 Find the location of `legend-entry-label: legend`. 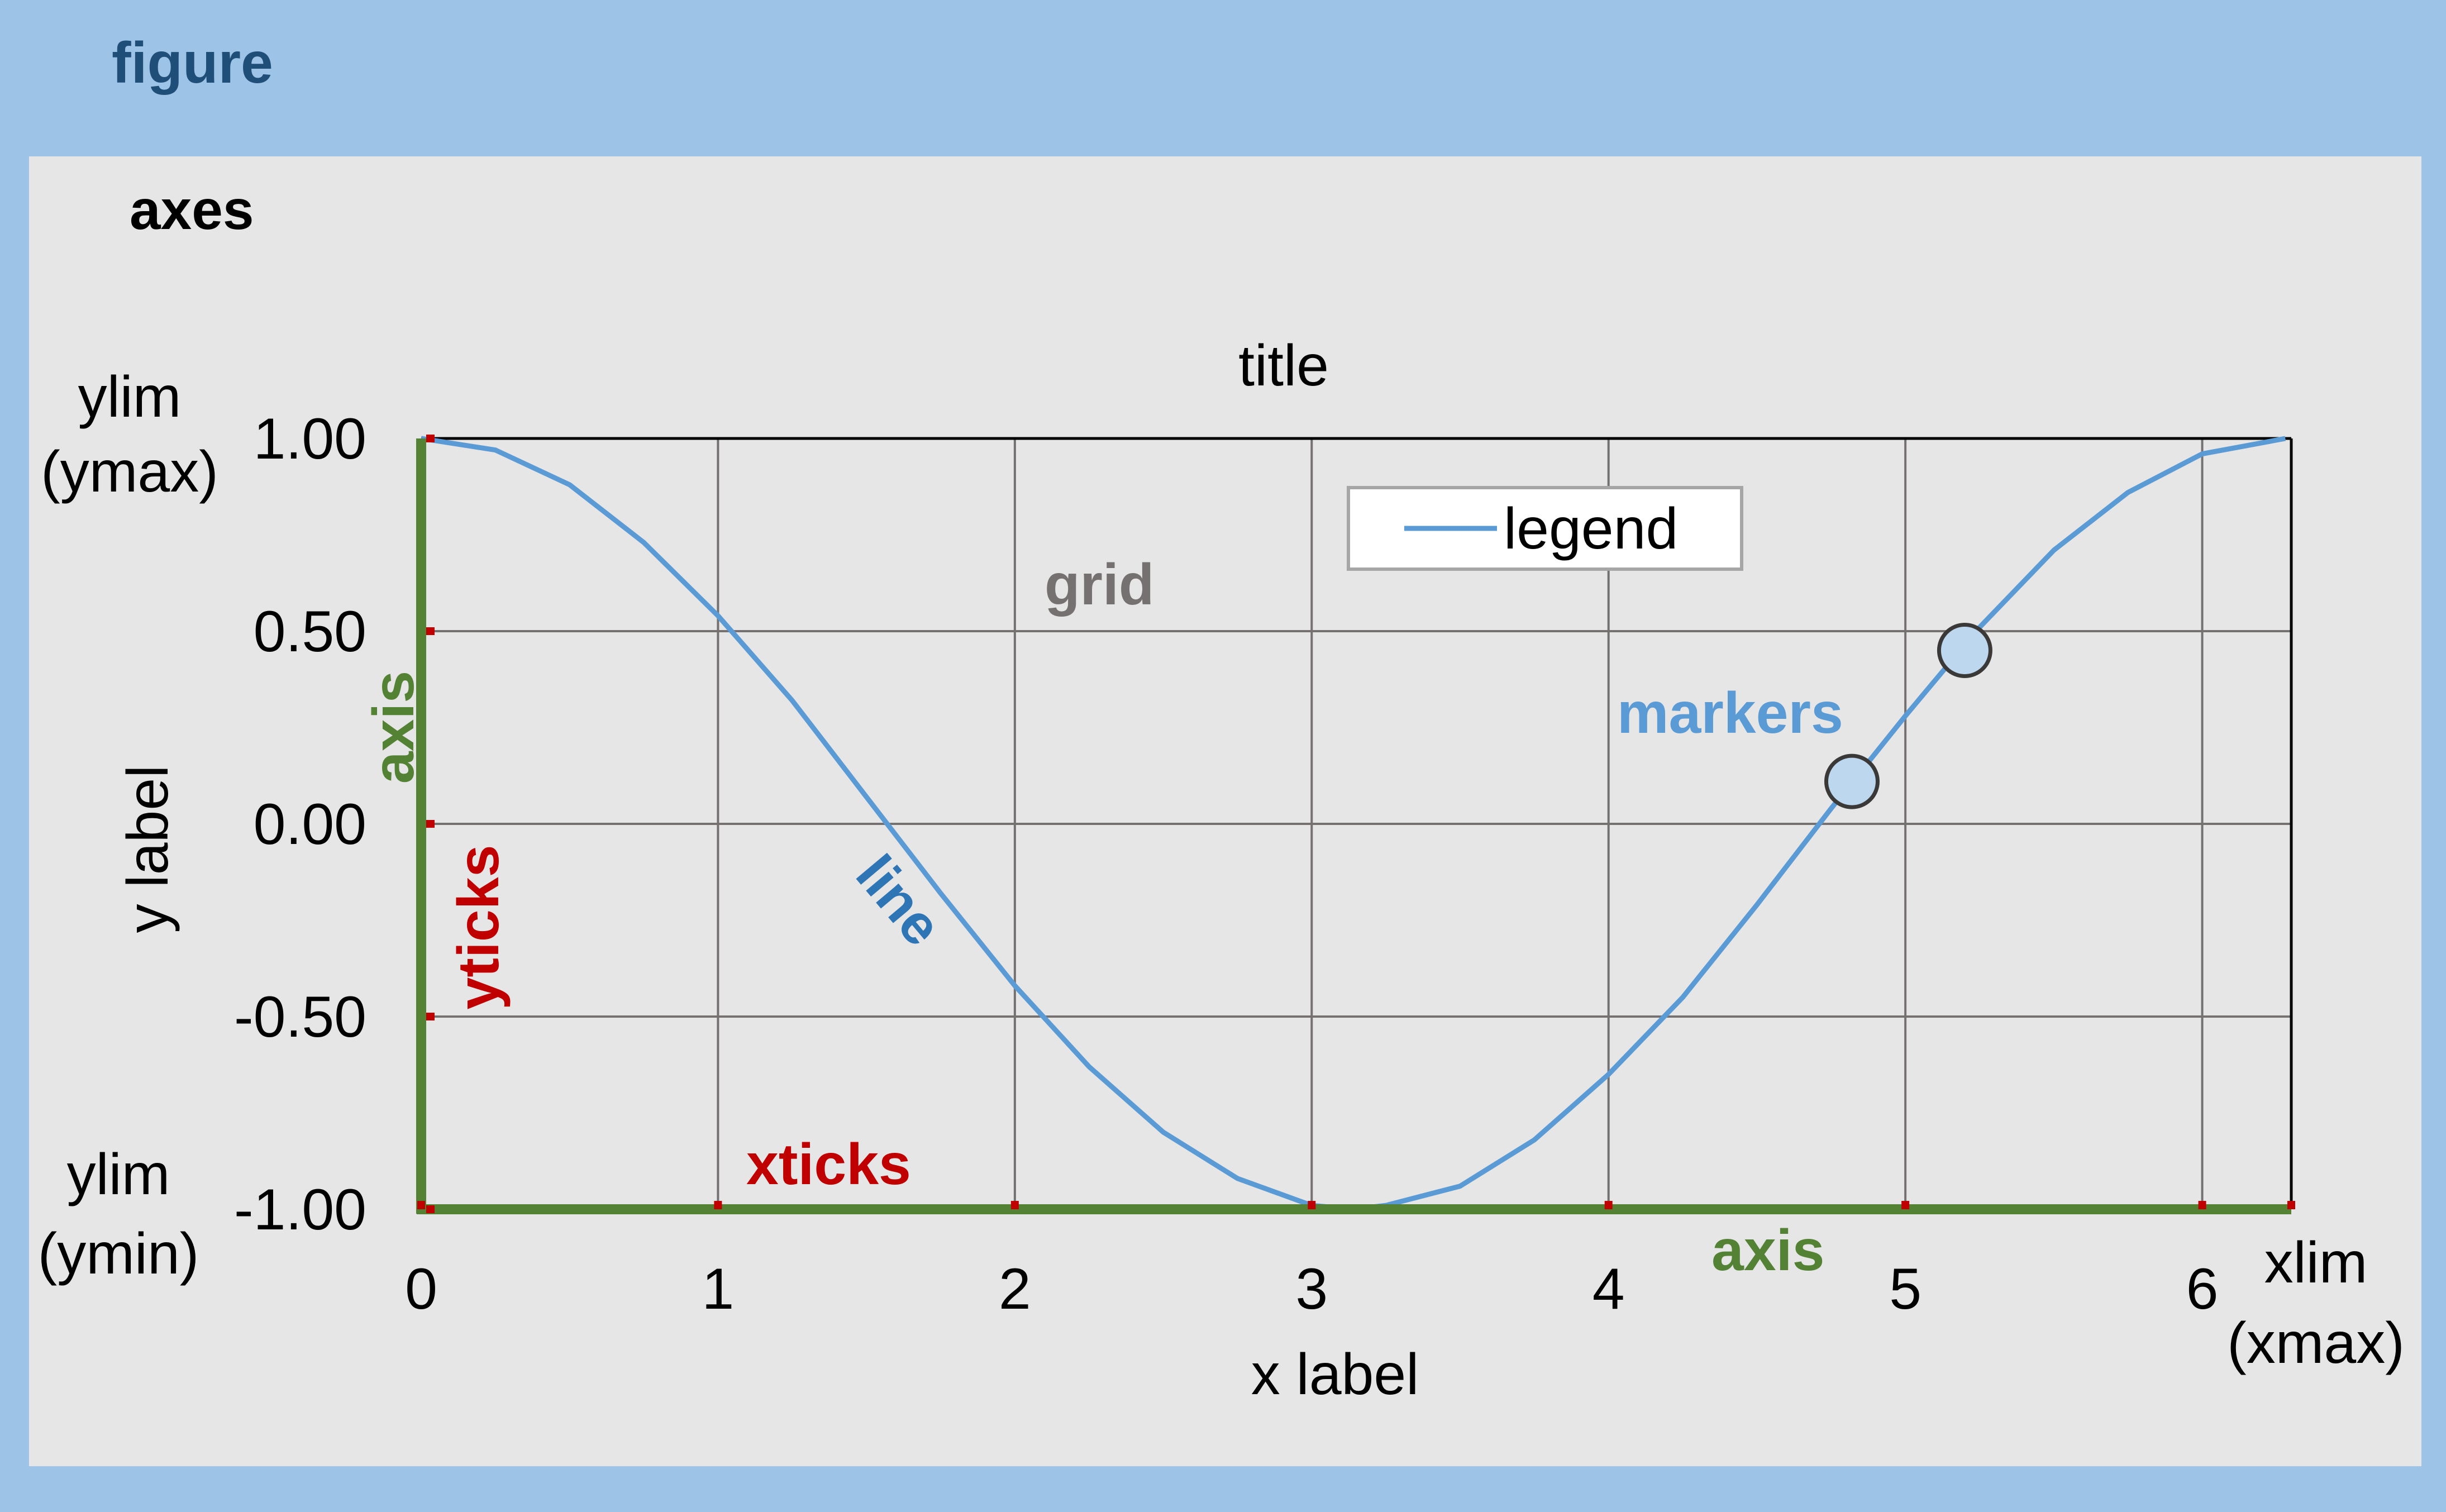

legend-entry-label: legend is located at coordinates (1591, 529).